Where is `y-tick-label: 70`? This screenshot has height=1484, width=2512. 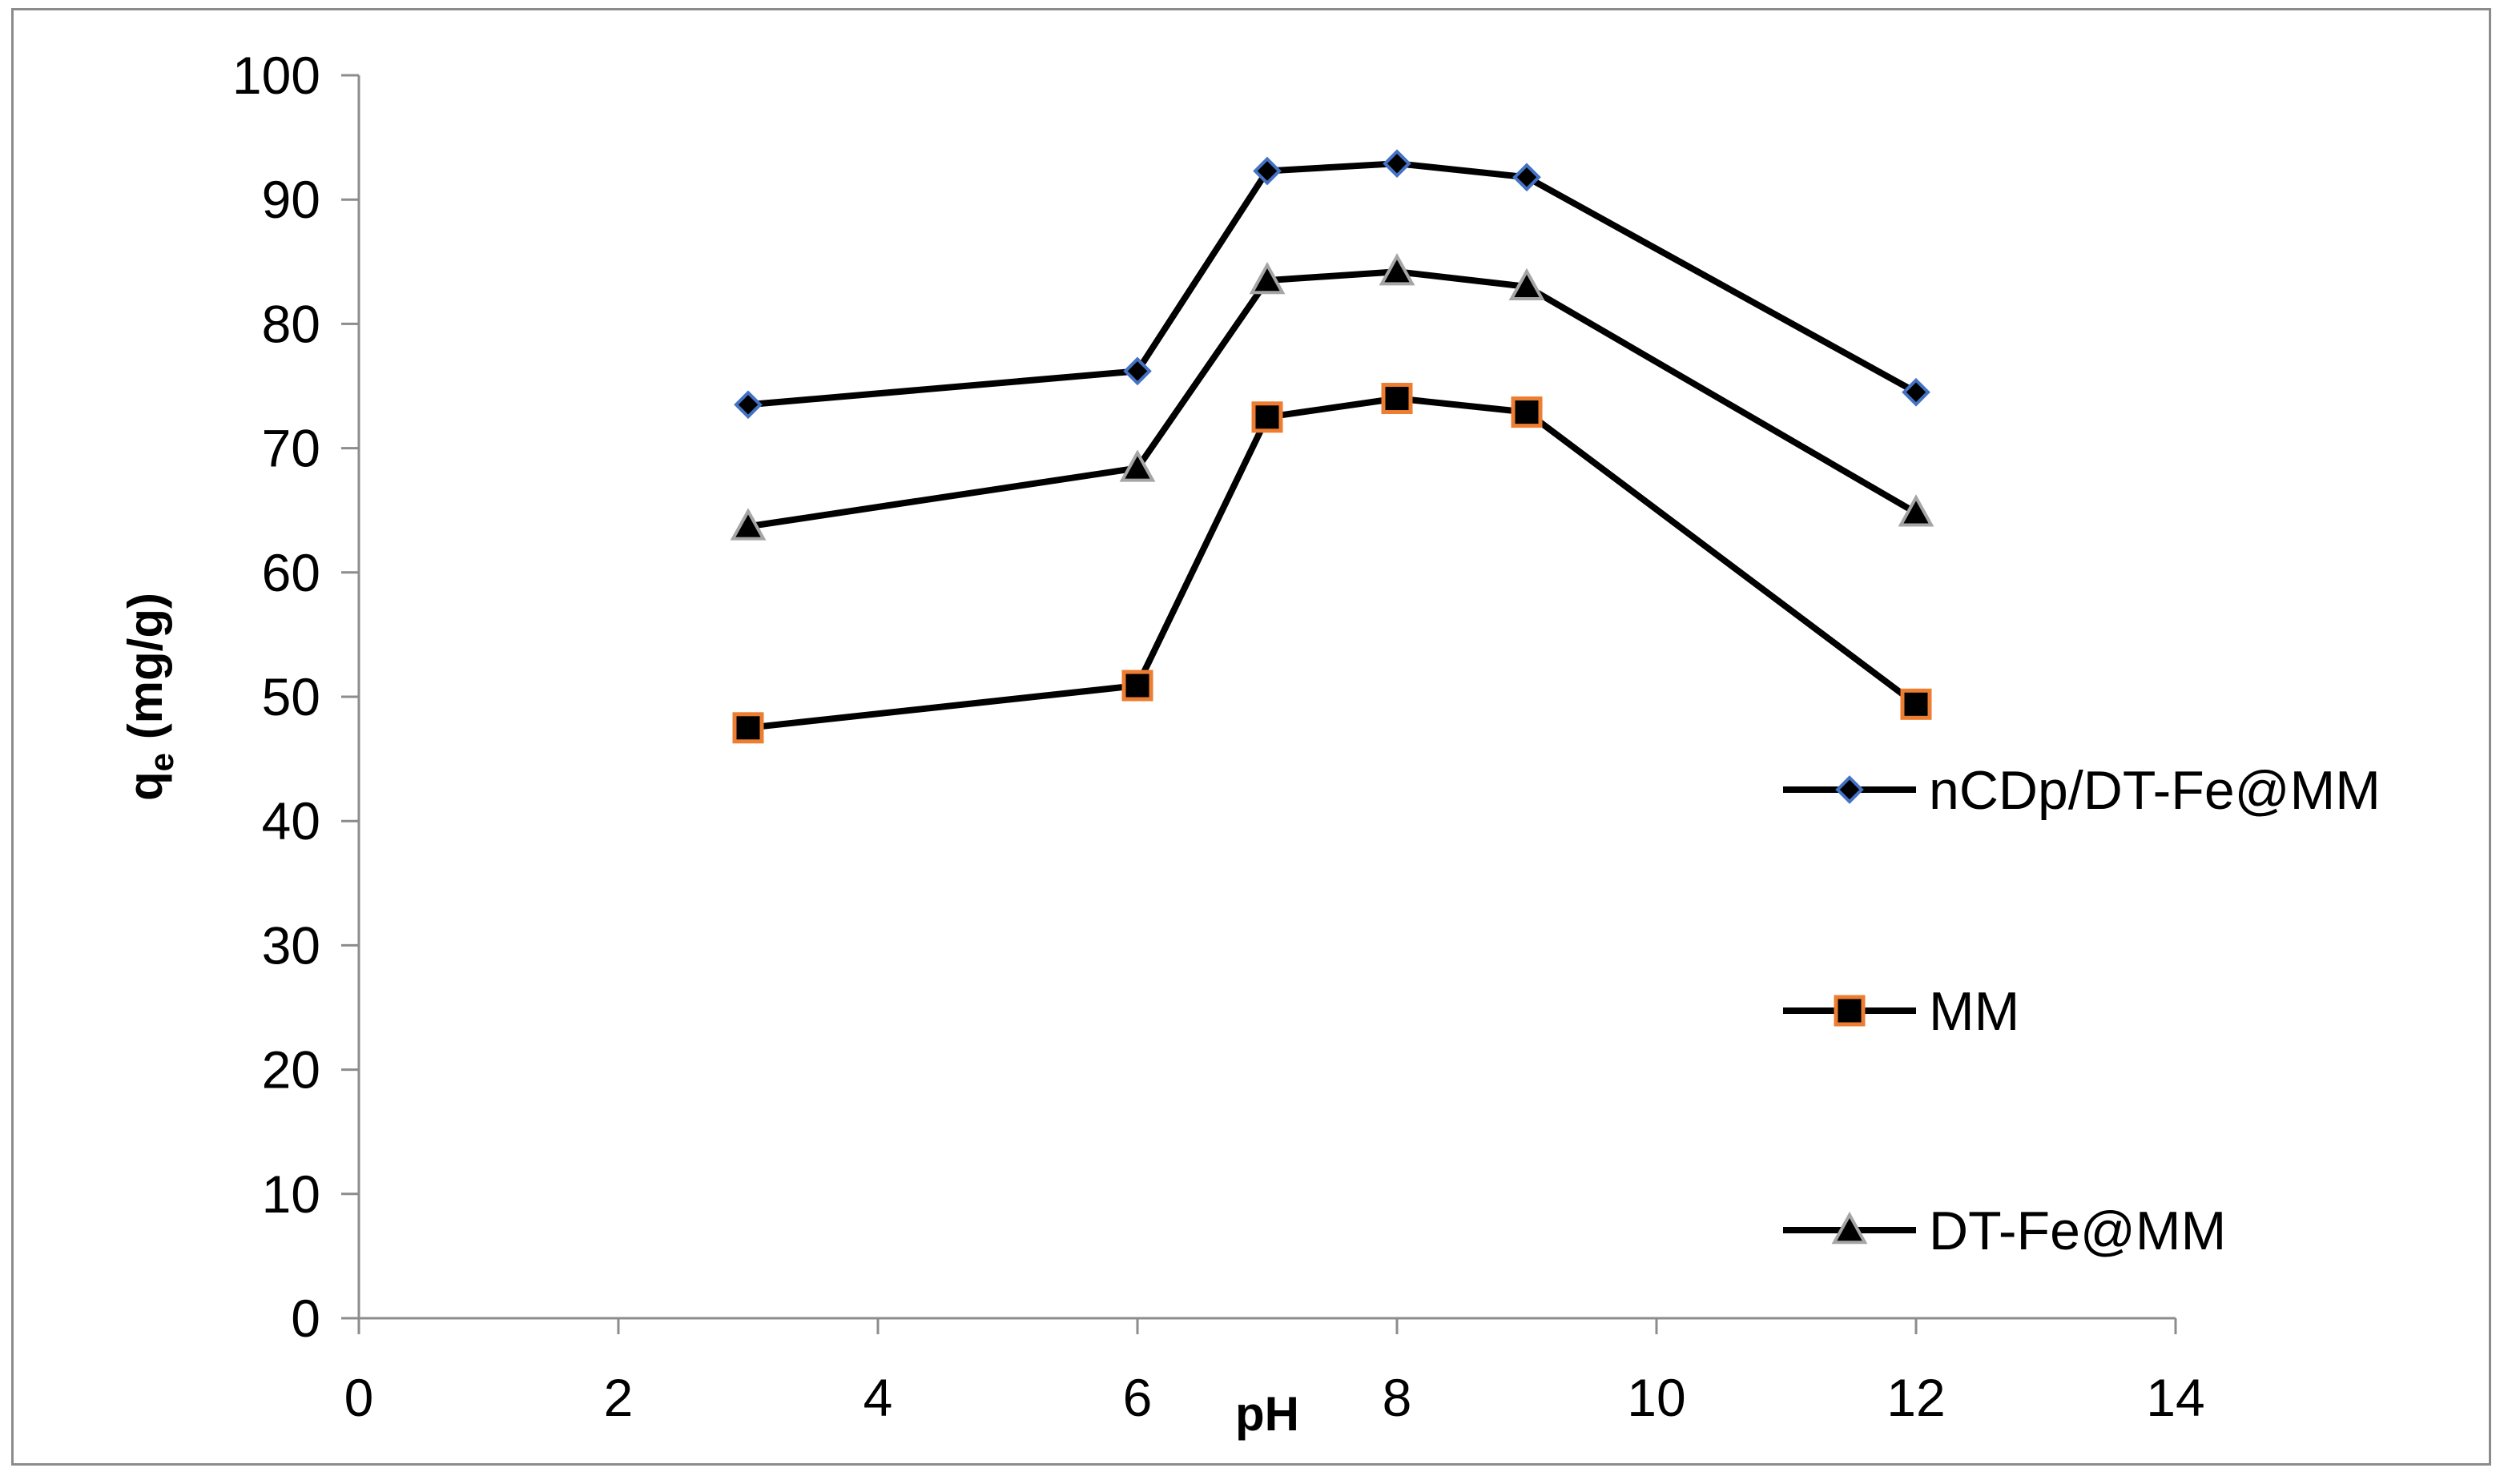 y-tick-label: 70 is located at coordinates (291, 448).